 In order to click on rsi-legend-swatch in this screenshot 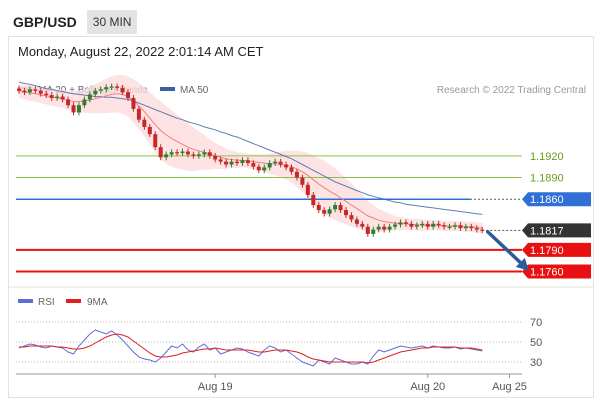, I will do `click(25, 301)`.